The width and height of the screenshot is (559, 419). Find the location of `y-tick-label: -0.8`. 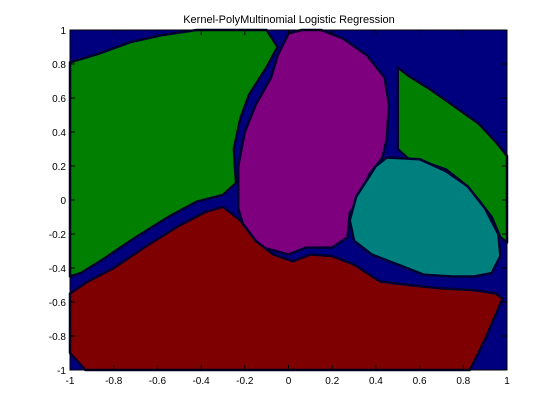

y-tick-label: -0.8 is located at coordinates (58, 337).